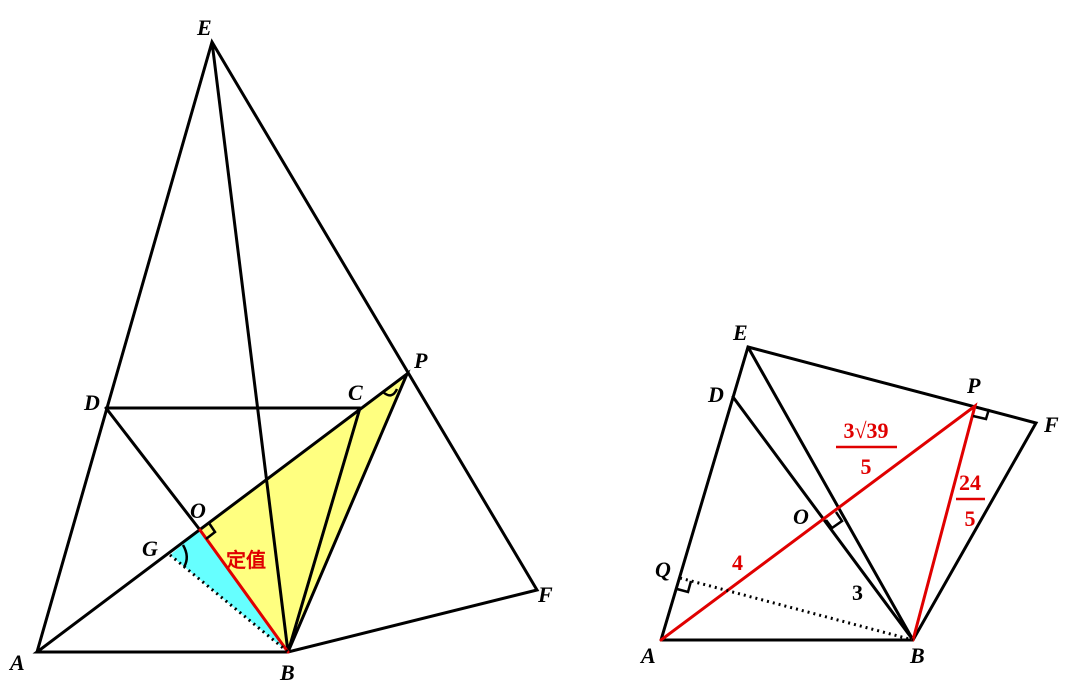 The height and width of the screenshot is (698, 1080). I want to click on length-label: 3, so click(857, 592).